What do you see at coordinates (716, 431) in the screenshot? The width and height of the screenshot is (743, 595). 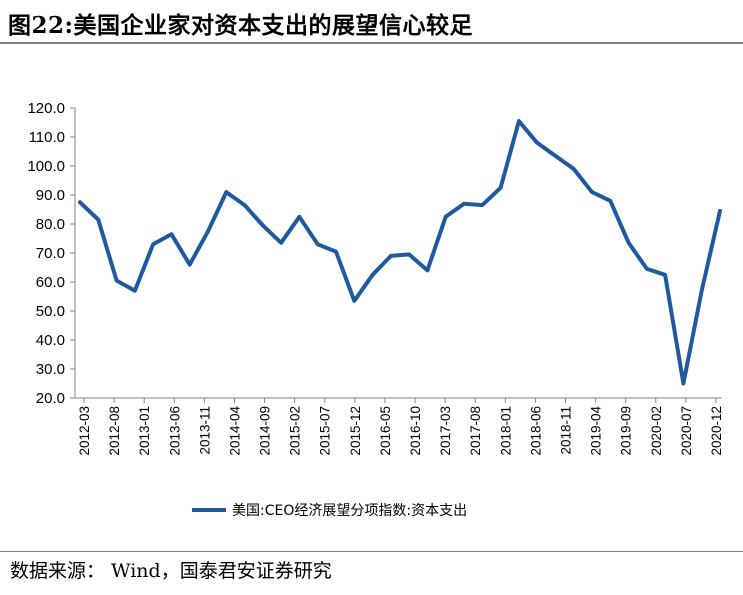 I see `x-tick-label: 2020-12` at bounding box center [716, 431].